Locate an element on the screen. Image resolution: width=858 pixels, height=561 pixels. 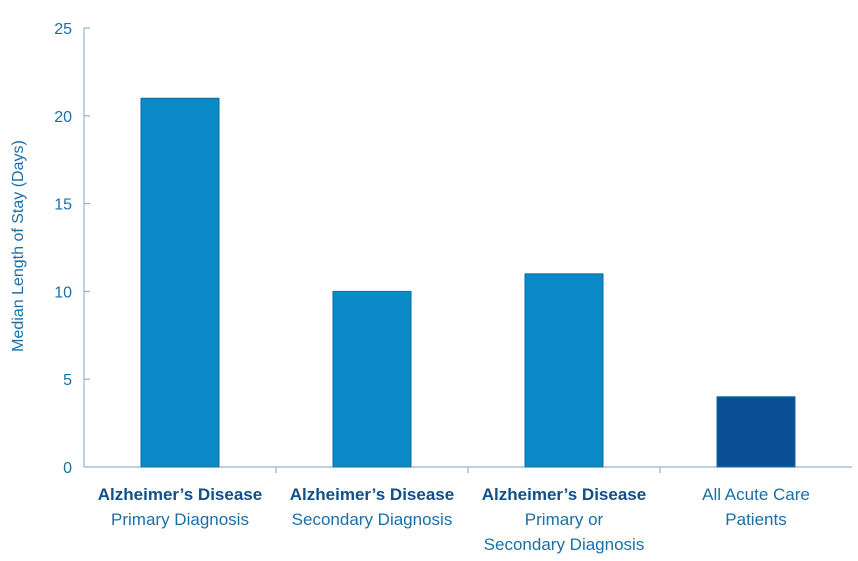
y-tick-label: 5 is located at coordinates (67, 380).